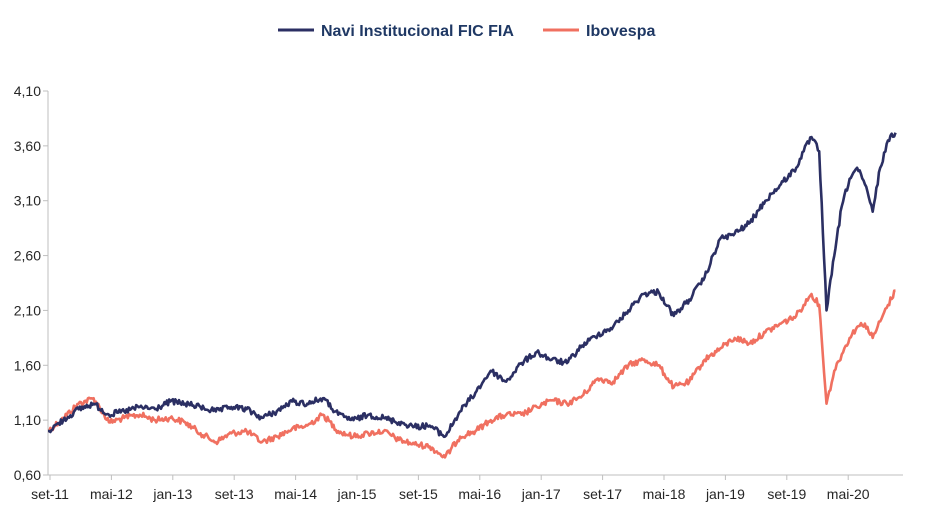 The width and height of the screenshot is (929, 526). Describe the element at coordinates (27, 420) in the screenshot. I see `y-tick-label: 1,10` at that location.